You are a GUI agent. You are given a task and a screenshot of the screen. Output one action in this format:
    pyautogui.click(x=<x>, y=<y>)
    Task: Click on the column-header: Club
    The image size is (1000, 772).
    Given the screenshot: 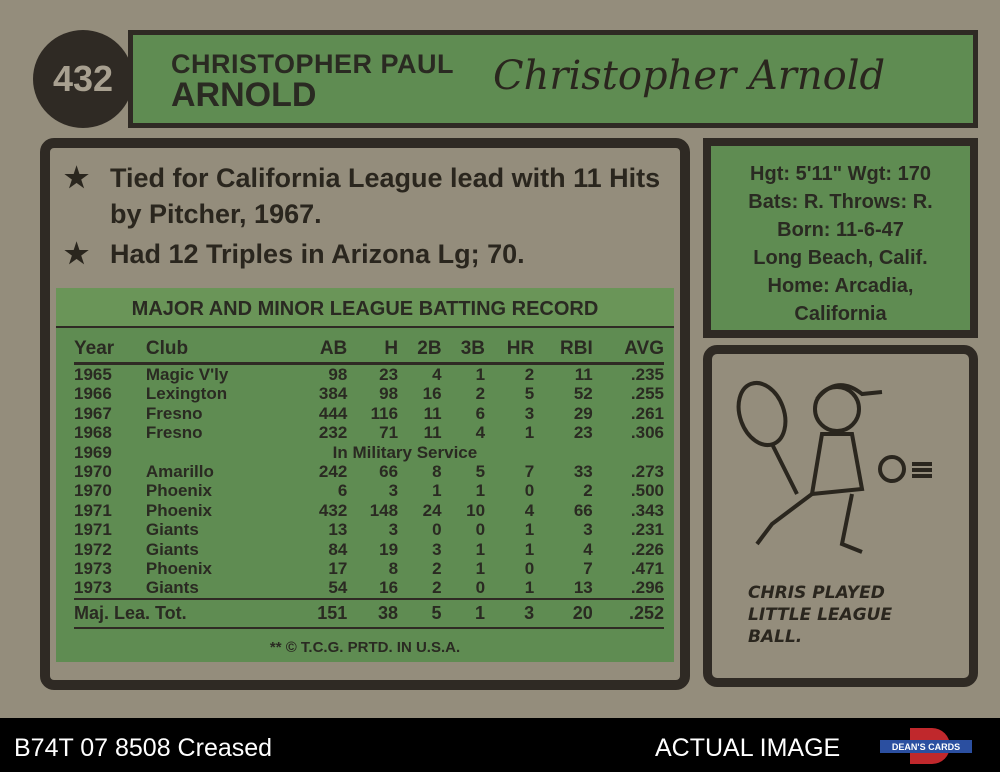 What is the action you would take?
    pyautogui.click(x=219, y=350)
    